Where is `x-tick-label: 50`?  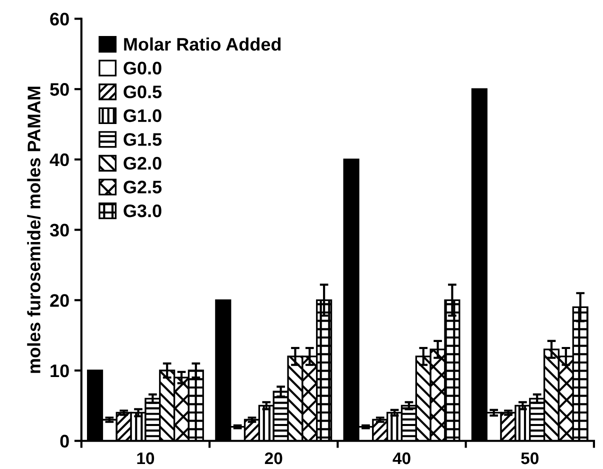
x-tick-label: 50 is located at coordinates (529, 458).